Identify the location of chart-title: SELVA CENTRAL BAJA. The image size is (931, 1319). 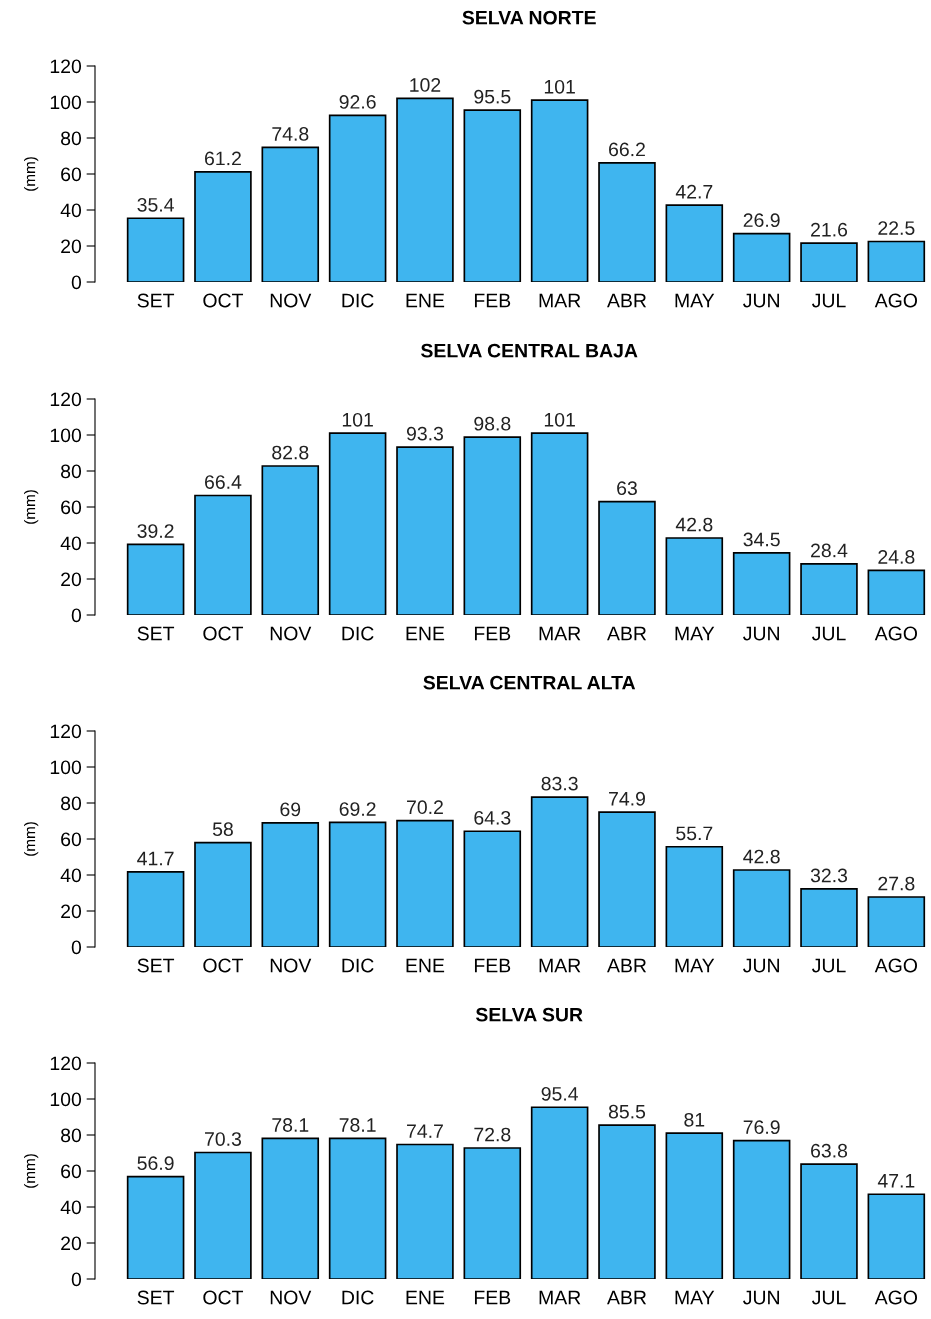
(529, 350).